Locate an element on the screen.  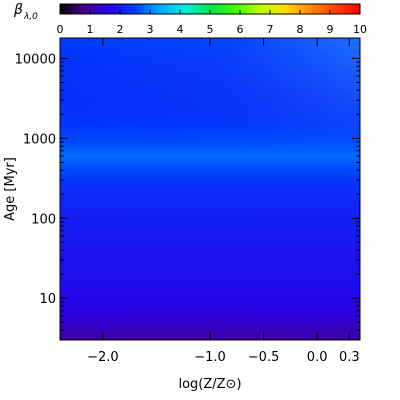
colorbar-tick-label: 5 is located at coordinates (210, 29).